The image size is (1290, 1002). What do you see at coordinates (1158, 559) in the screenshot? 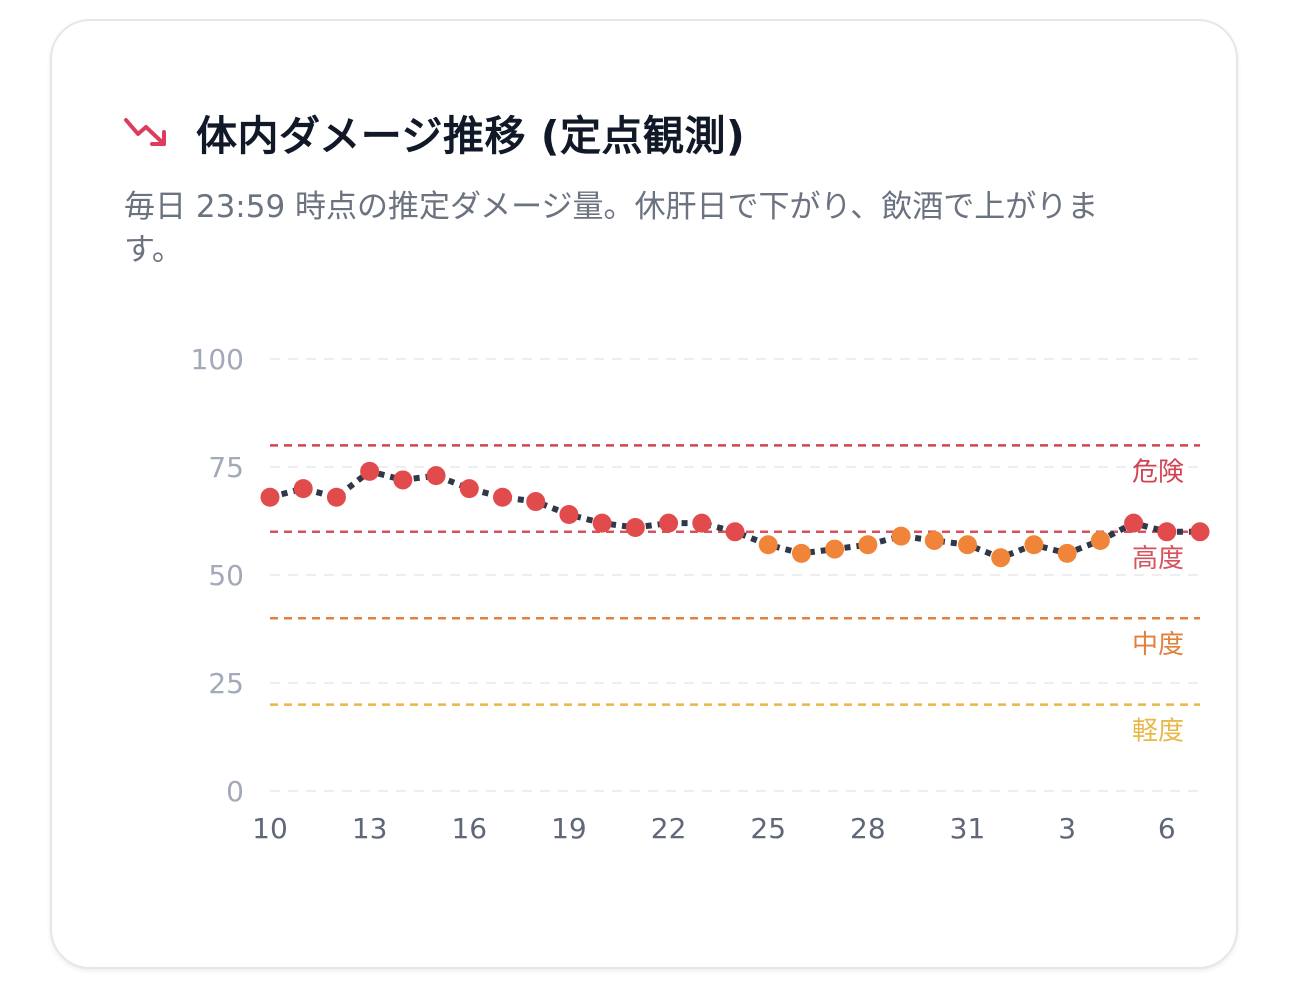
I see `threshold-label: 高度` at bounding box center [1158, 559].